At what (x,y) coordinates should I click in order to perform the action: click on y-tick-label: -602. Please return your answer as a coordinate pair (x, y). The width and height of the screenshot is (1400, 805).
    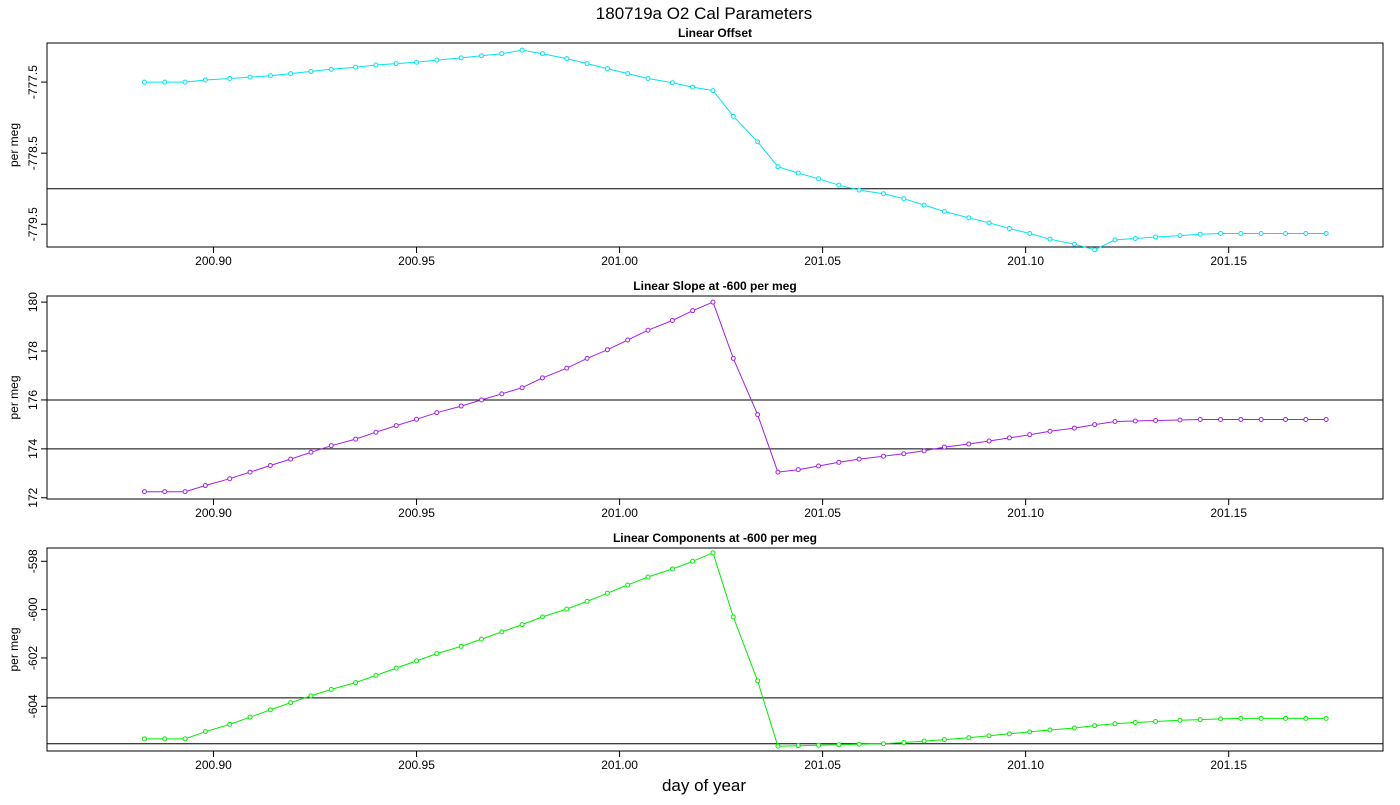
    Looking at the image, I should click on (33, 658).